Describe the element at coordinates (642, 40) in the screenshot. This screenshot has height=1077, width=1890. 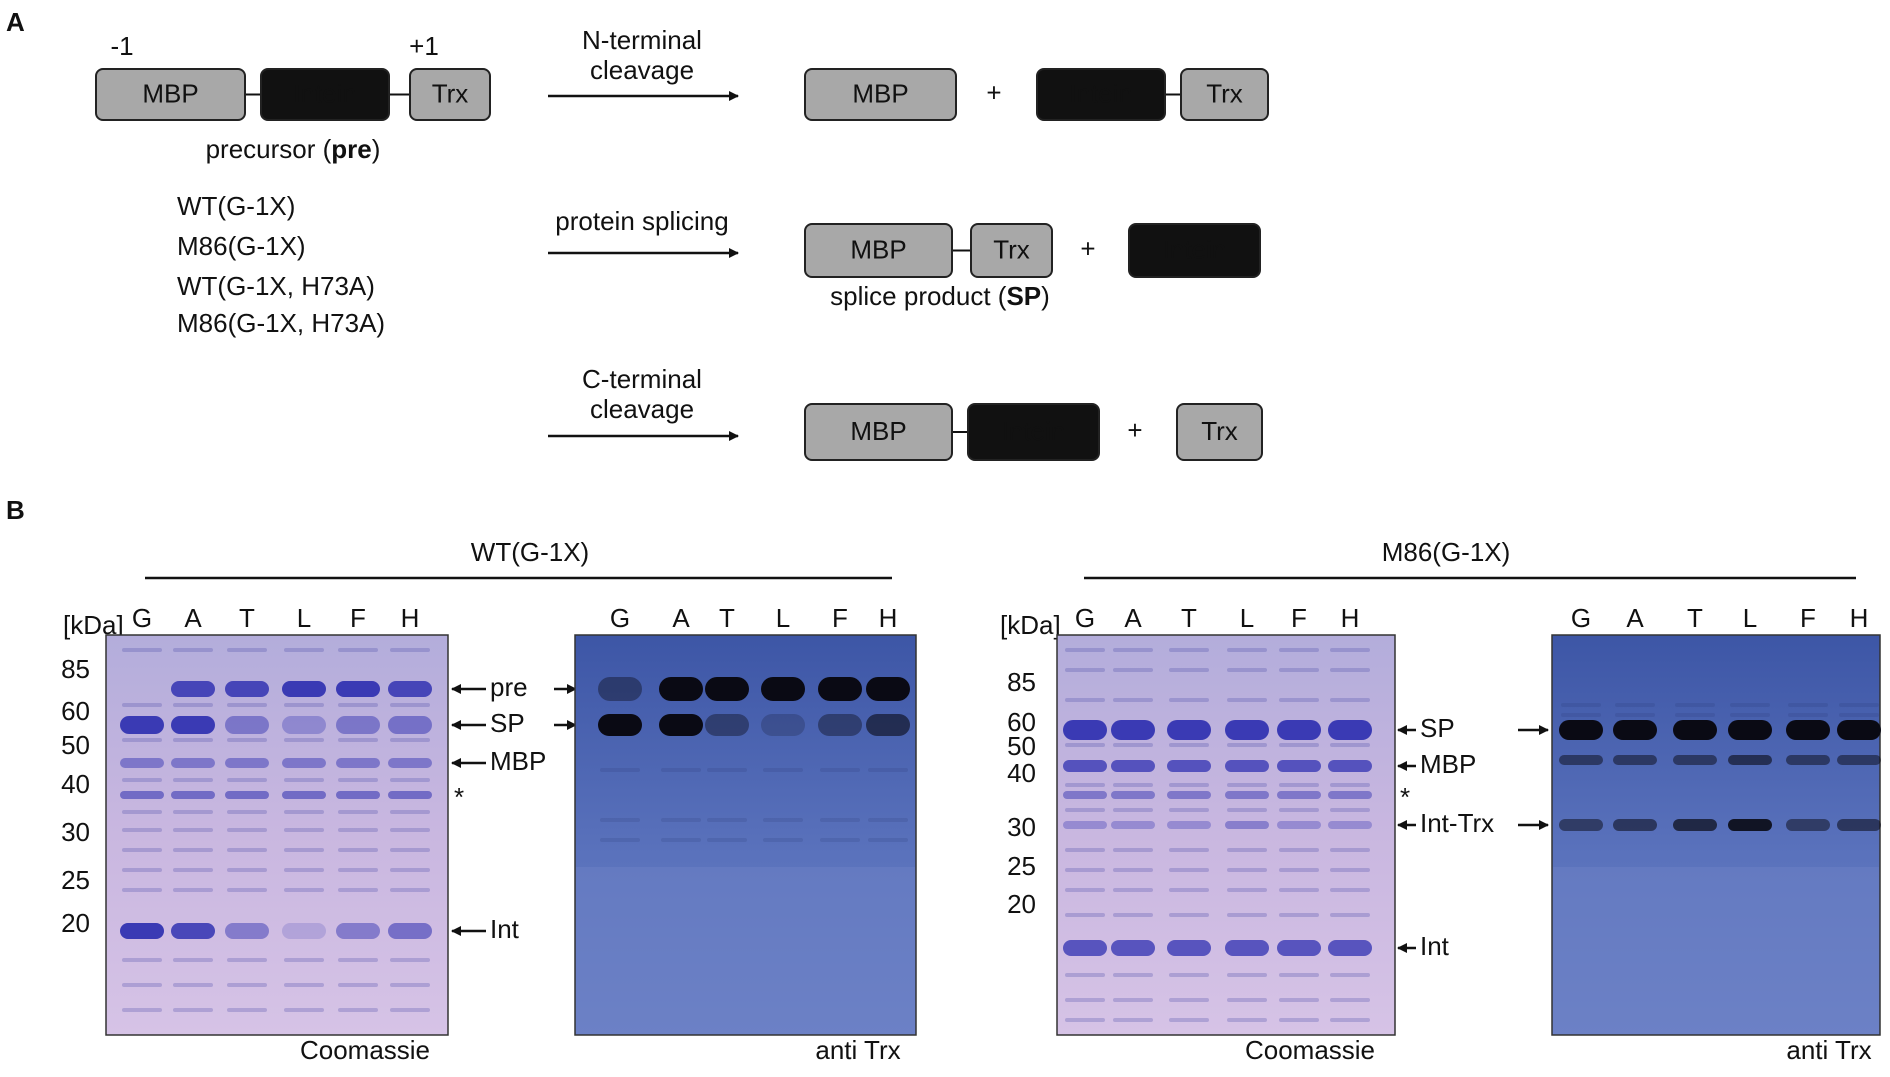
I see `reaction-label: N-terminal` at that location.